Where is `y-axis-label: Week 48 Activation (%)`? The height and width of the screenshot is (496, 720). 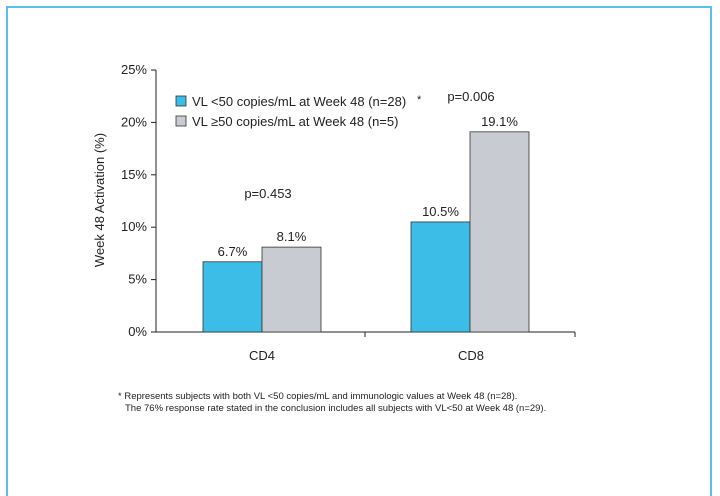 y-axis-label: Week 48 Activation (%) is located at coordinates (99, 200).